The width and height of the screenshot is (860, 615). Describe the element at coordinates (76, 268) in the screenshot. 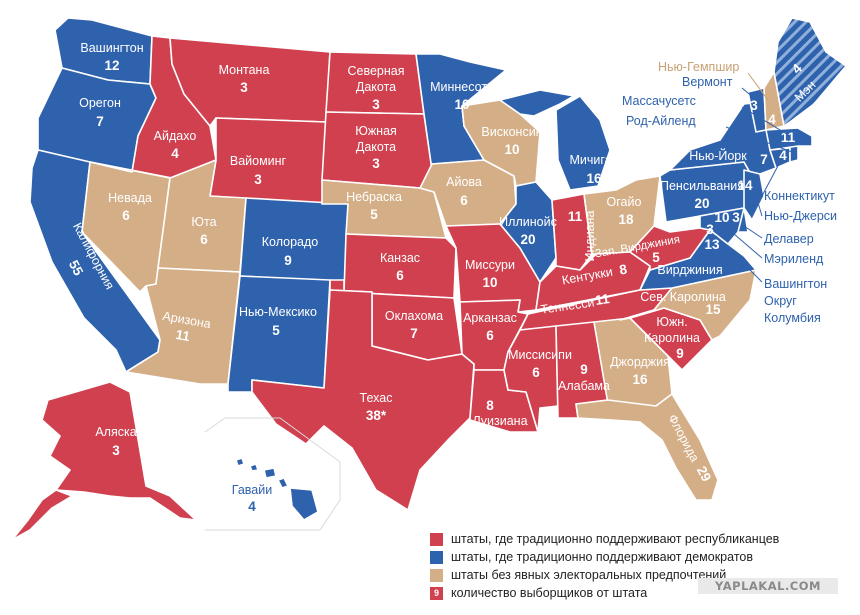

I see `label-votes-ca: 55` at that location.